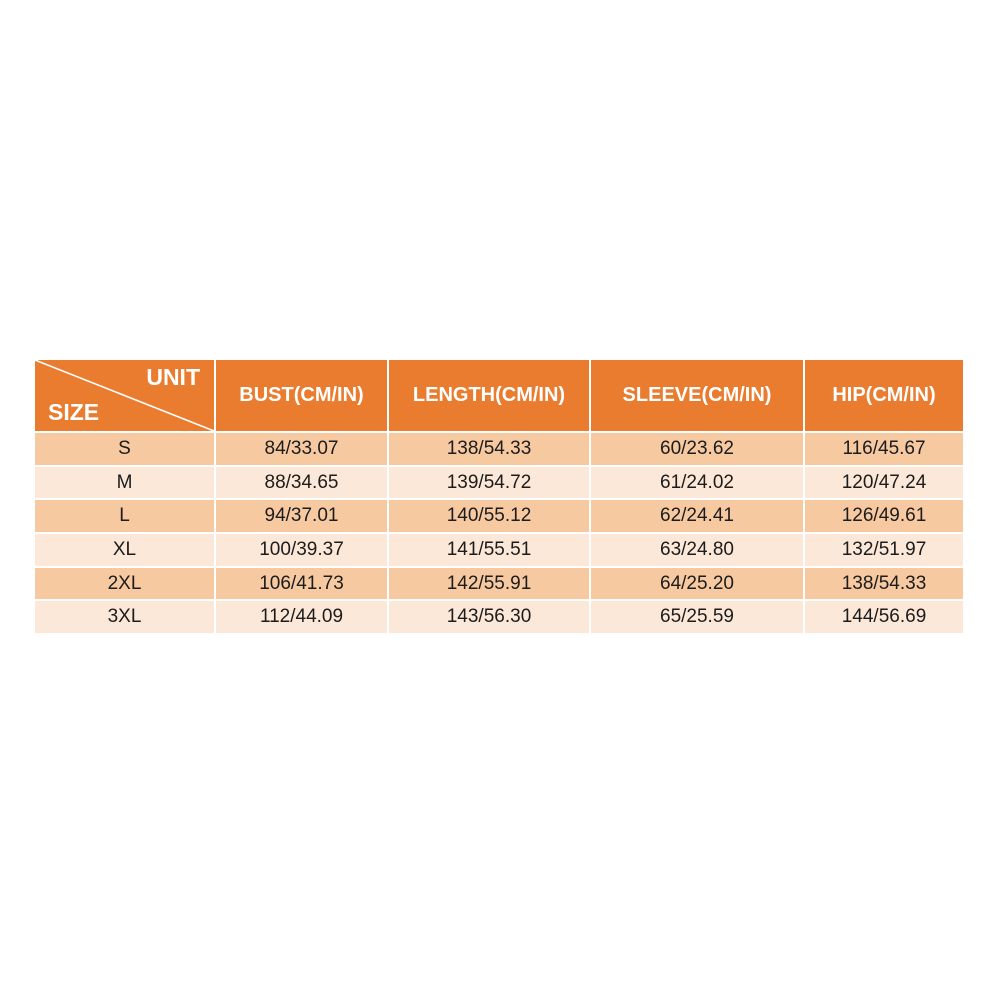 The height and width of the screenshot is (1000, 1000). Describe the element at coordinates (698, 483) in the screenshot. I see `sleeve-value-cell: 61/24.02` at that location.